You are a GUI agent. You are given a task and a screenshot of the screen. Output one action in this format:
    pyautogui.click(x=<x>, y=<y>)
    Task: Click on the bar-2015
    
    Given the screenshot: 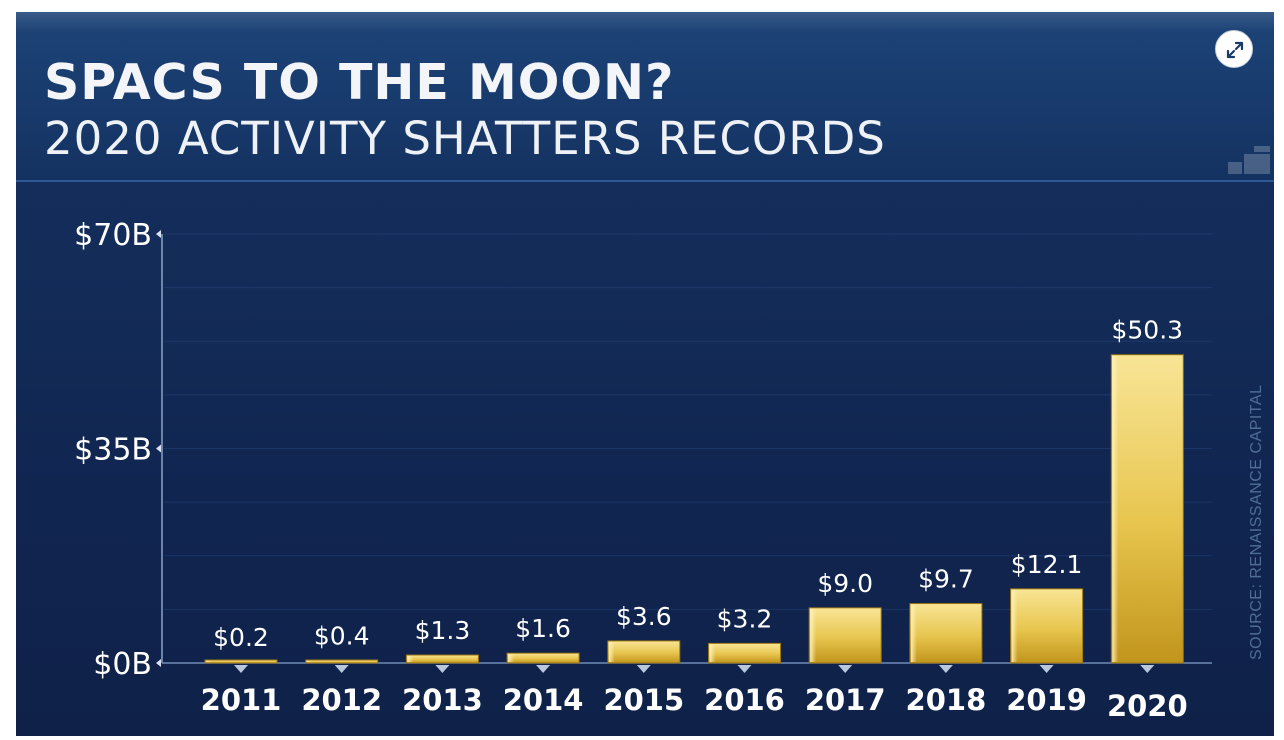 What is the action you would take?
    pyautogui.click(x=644, y=652)
    